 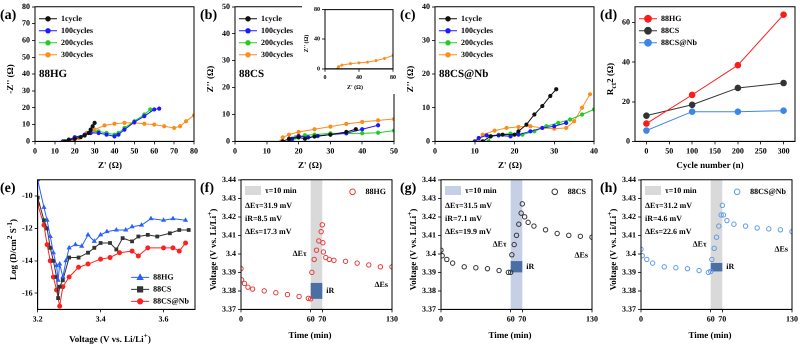 I want to click on x-tick-label: 300, so click(x=784, y=151).